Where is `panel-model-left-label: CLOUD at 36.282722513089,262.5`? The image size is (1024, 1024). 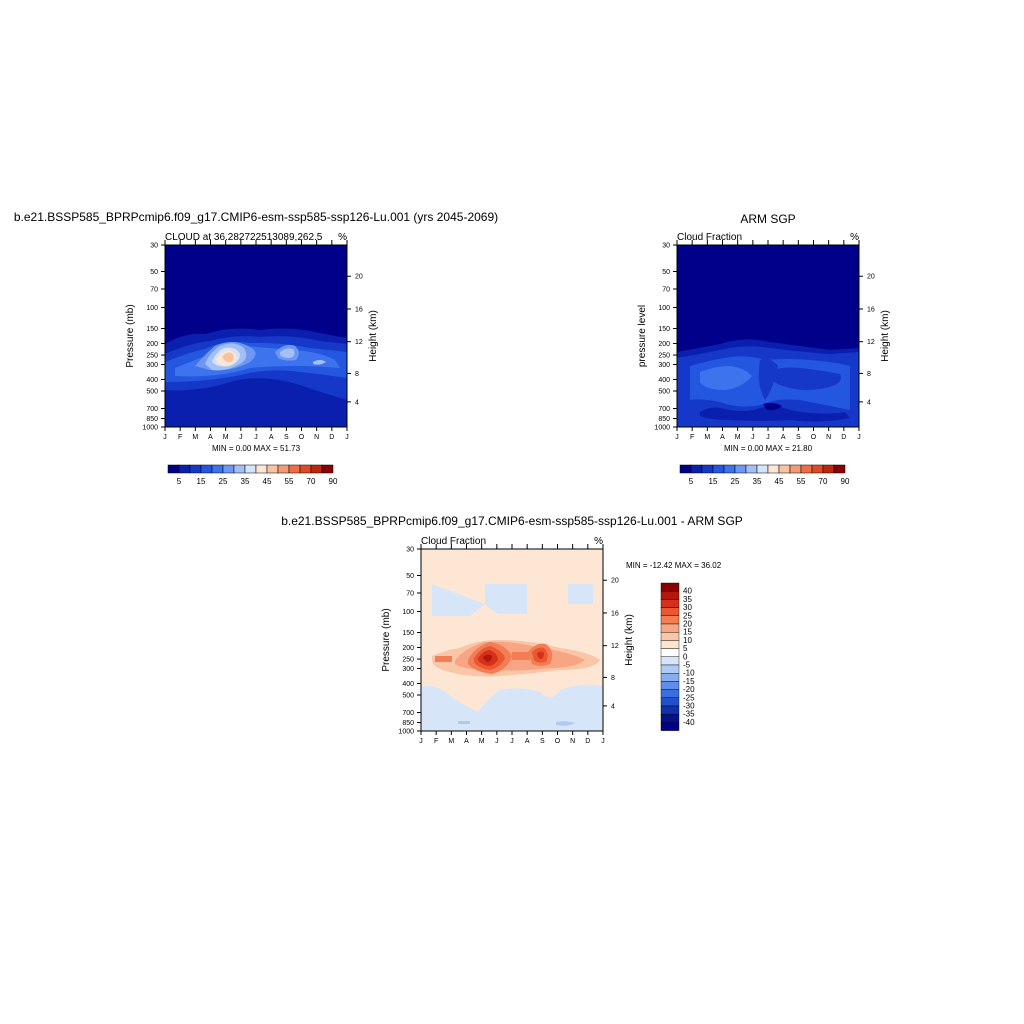 panel-model-left-label: CLOUD at 36.282722513089,262.5 is located at coordinates (244, 237).